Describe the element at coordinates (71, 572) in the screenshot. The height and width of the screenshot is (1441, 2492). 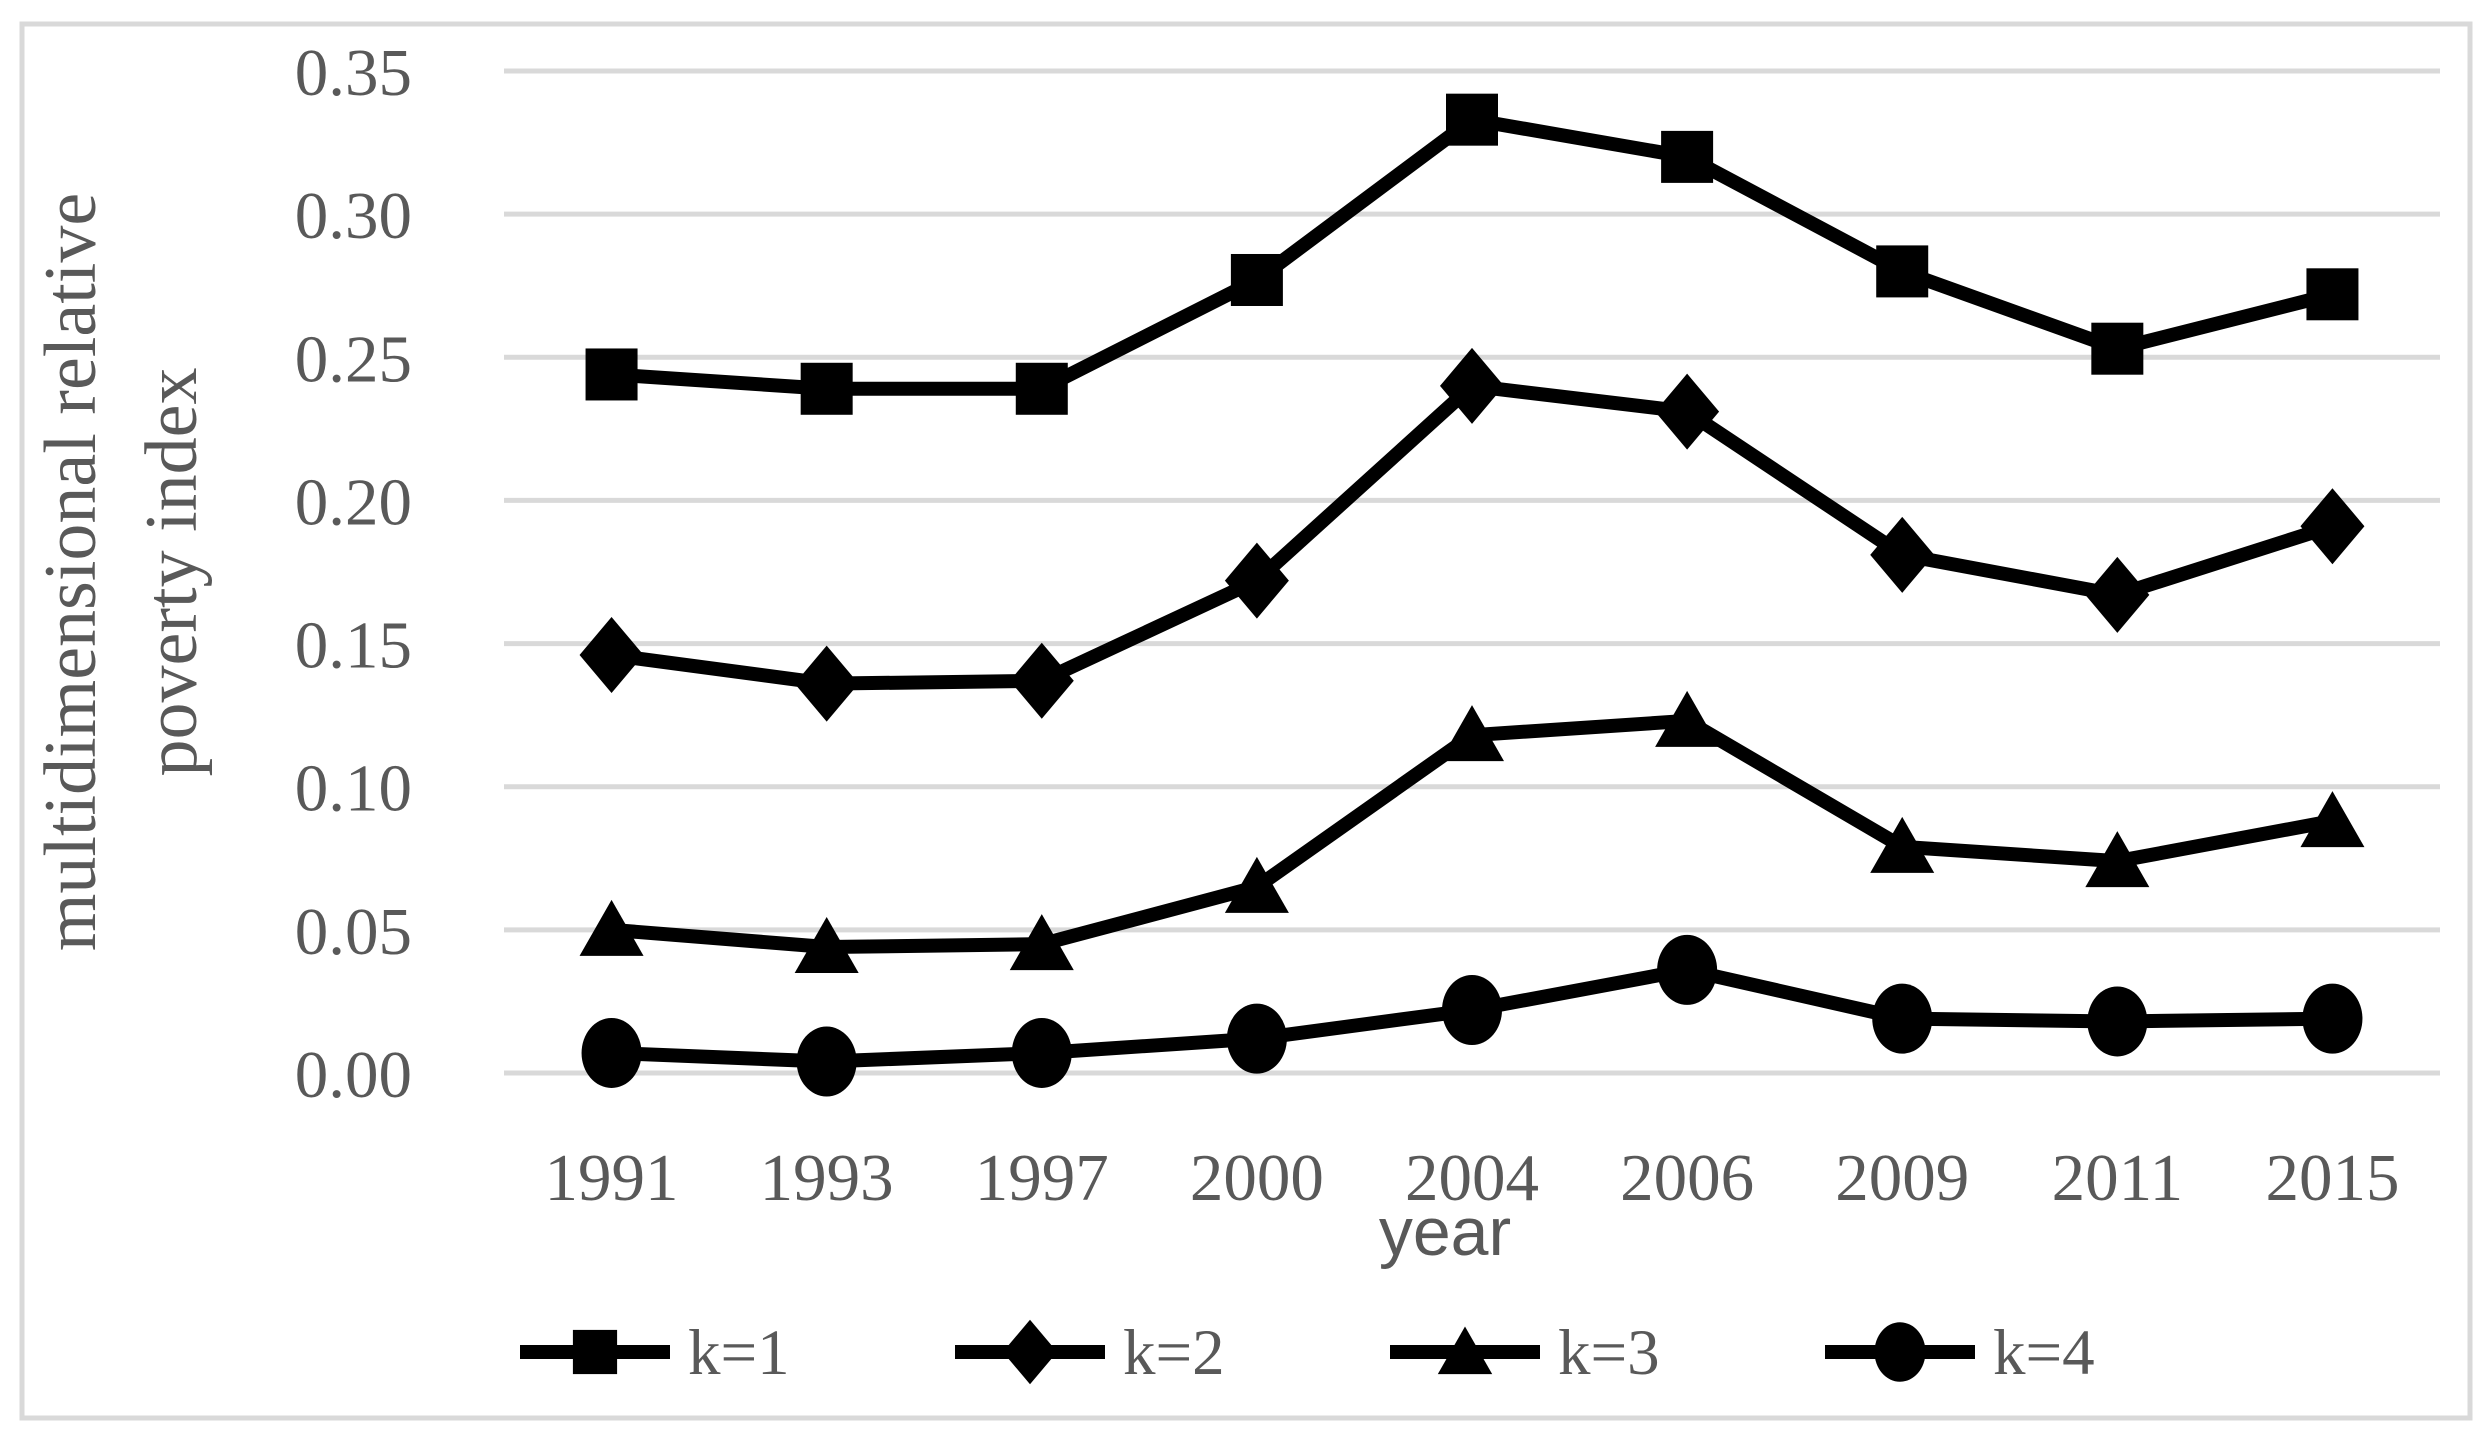
I see `y-axis-title-line1: multidimensional relative` at that location.